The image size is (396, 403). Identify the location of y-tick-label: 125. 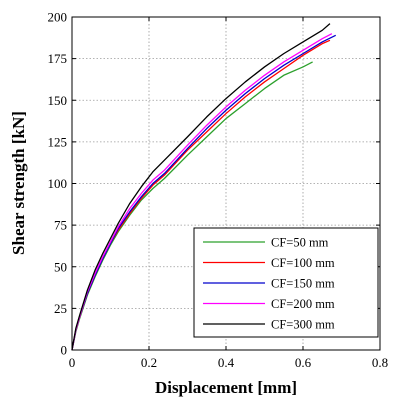
(58, 141).